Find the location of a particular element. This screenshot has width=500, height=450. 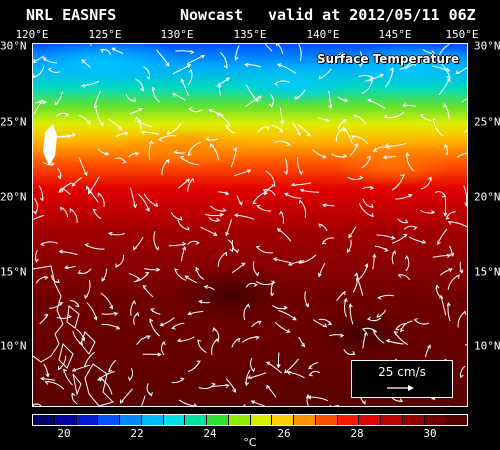

lon-tick-120: 120°E is located at coordinates (32, 34).